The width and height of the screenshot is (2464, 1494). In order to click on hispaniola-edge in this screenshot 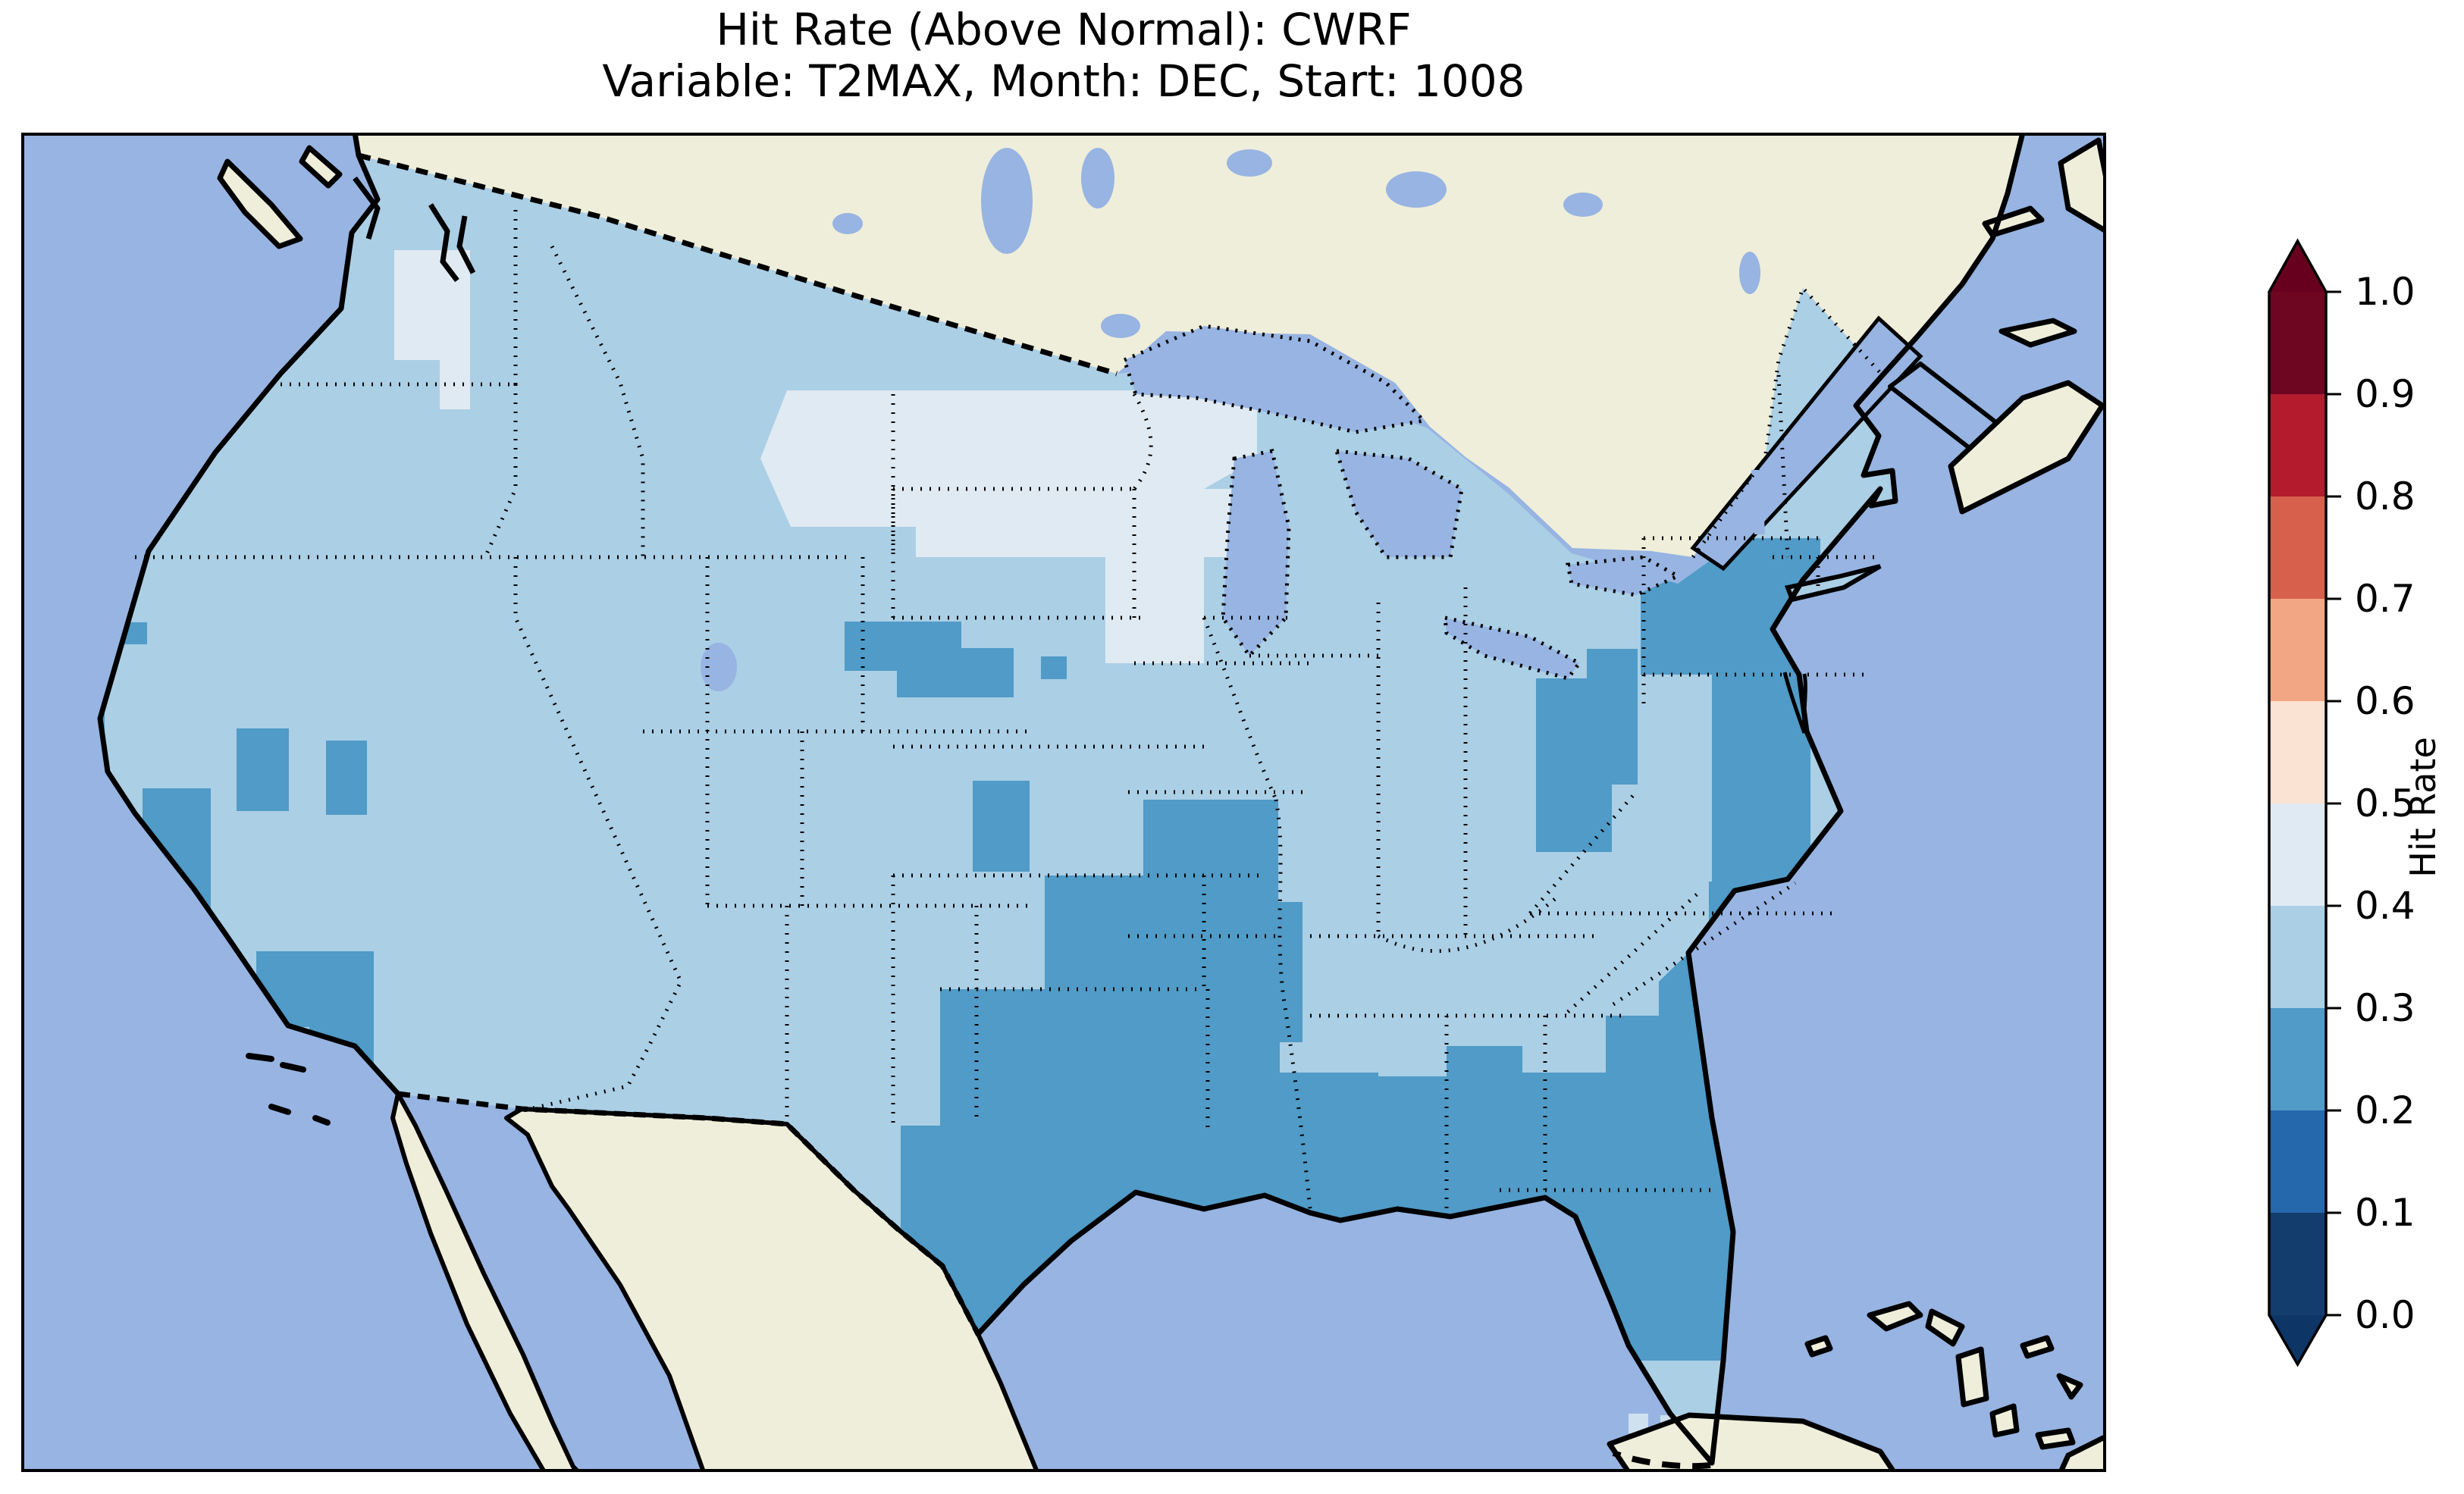, I will do `click(2082, 1452)`.